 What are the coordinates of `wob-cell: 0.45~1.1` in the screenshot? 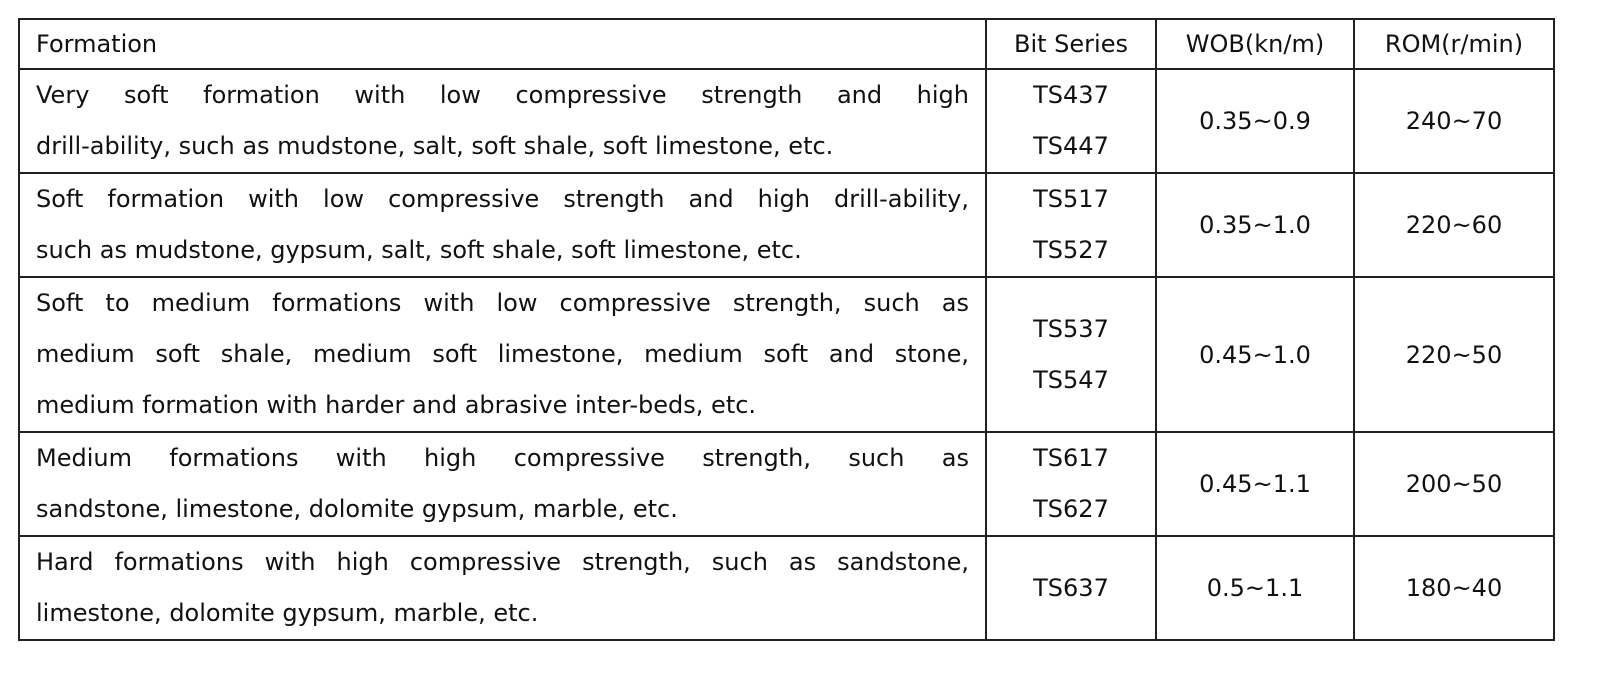 It's located at (1255, 484).